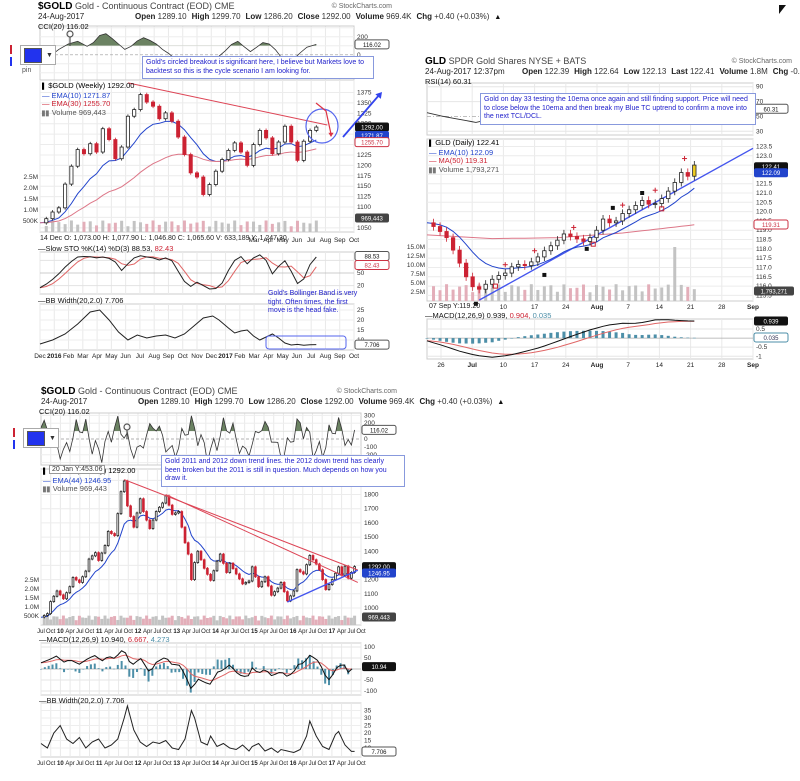 The image size is (800, 781). Describe the element at coordinates (254, 356) in the screenshot. I see `svg-text: Mar` at that location.